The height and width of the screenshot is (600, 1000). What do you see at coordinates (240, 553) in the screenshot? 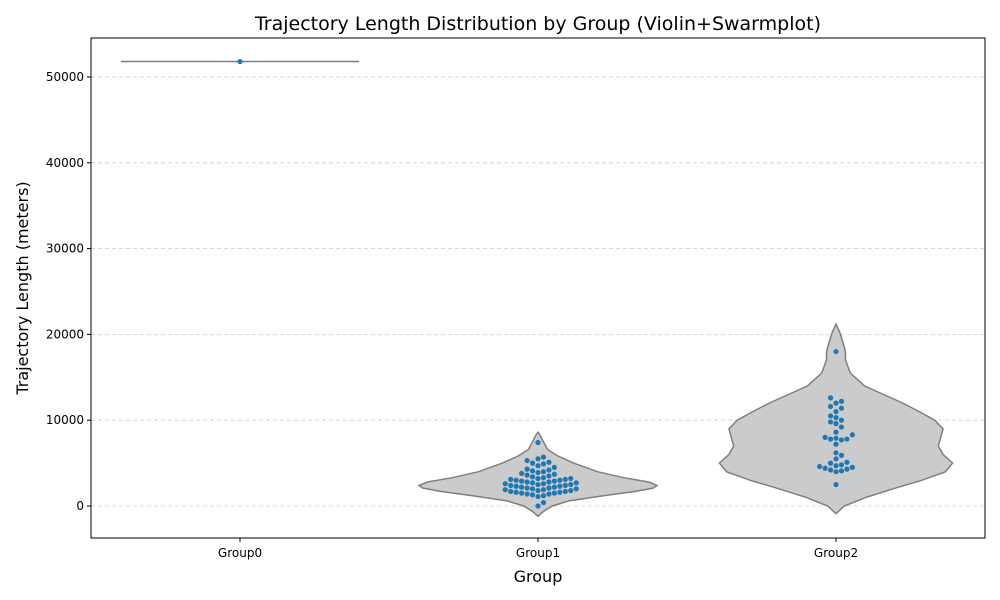
I see `x-tick-label: Group0` at bounding box center [240, 553].